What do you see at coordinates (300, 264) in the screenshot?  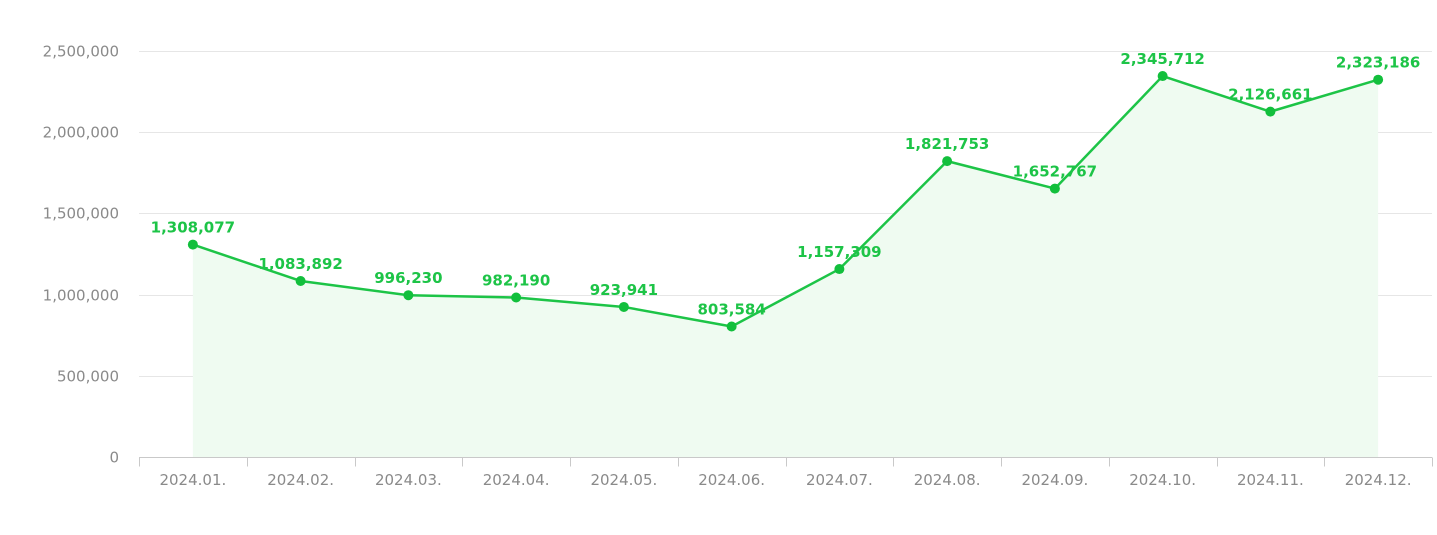 I see `data-label: 1,083,892` at bounding box center [300, 264].